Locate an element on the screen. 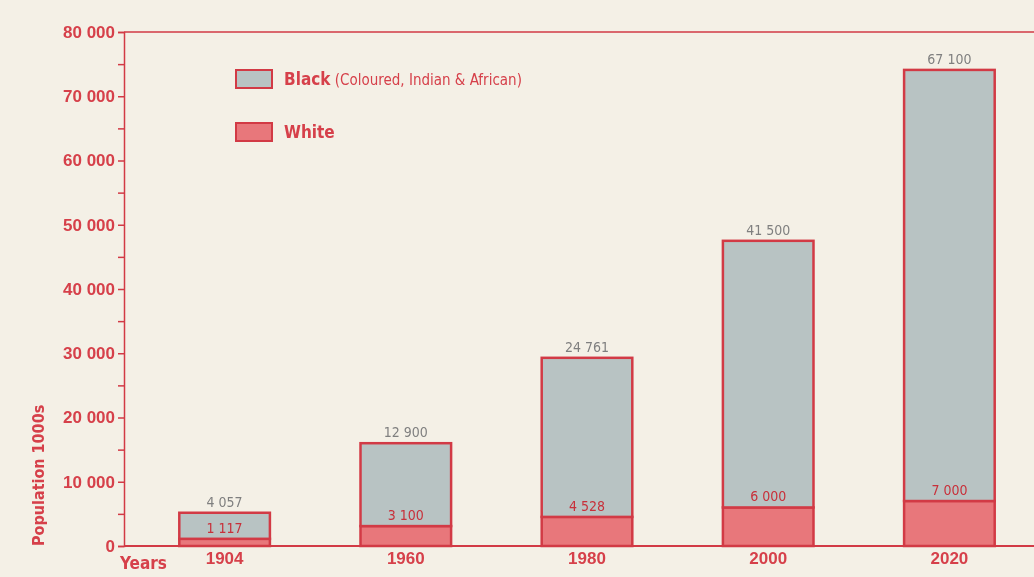 This screenshot has height=577, width=1034. x-axis-title: Years is located at coordinates (143, 563).